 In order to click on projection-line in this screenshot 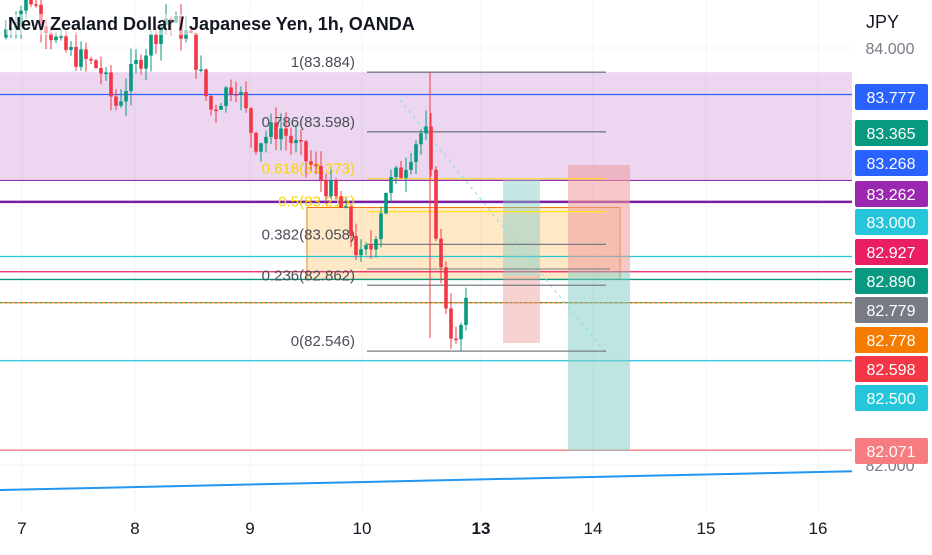, I will do `click(502, 226)`.